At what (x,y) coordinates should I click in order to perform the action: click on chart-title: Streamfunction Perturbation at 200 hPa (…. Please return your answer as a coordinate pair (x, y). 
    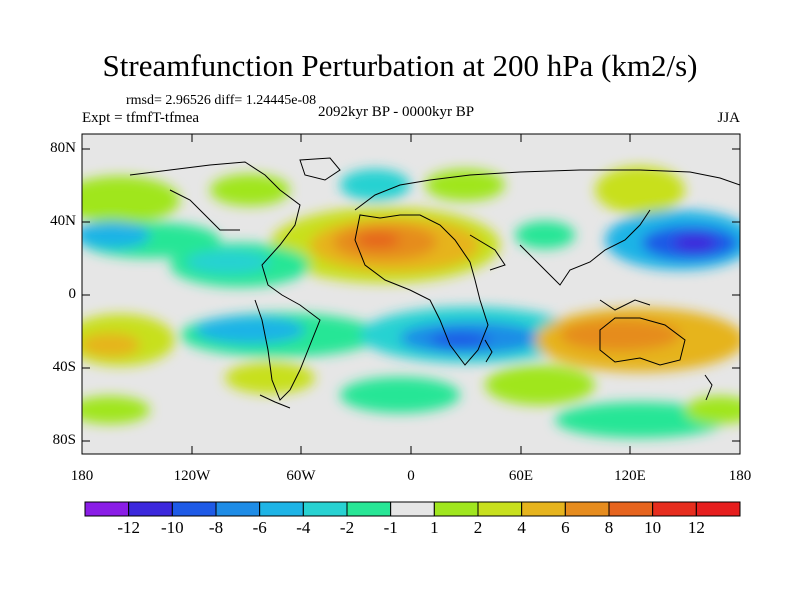
    Looking at the image, I should click on (400, 65).